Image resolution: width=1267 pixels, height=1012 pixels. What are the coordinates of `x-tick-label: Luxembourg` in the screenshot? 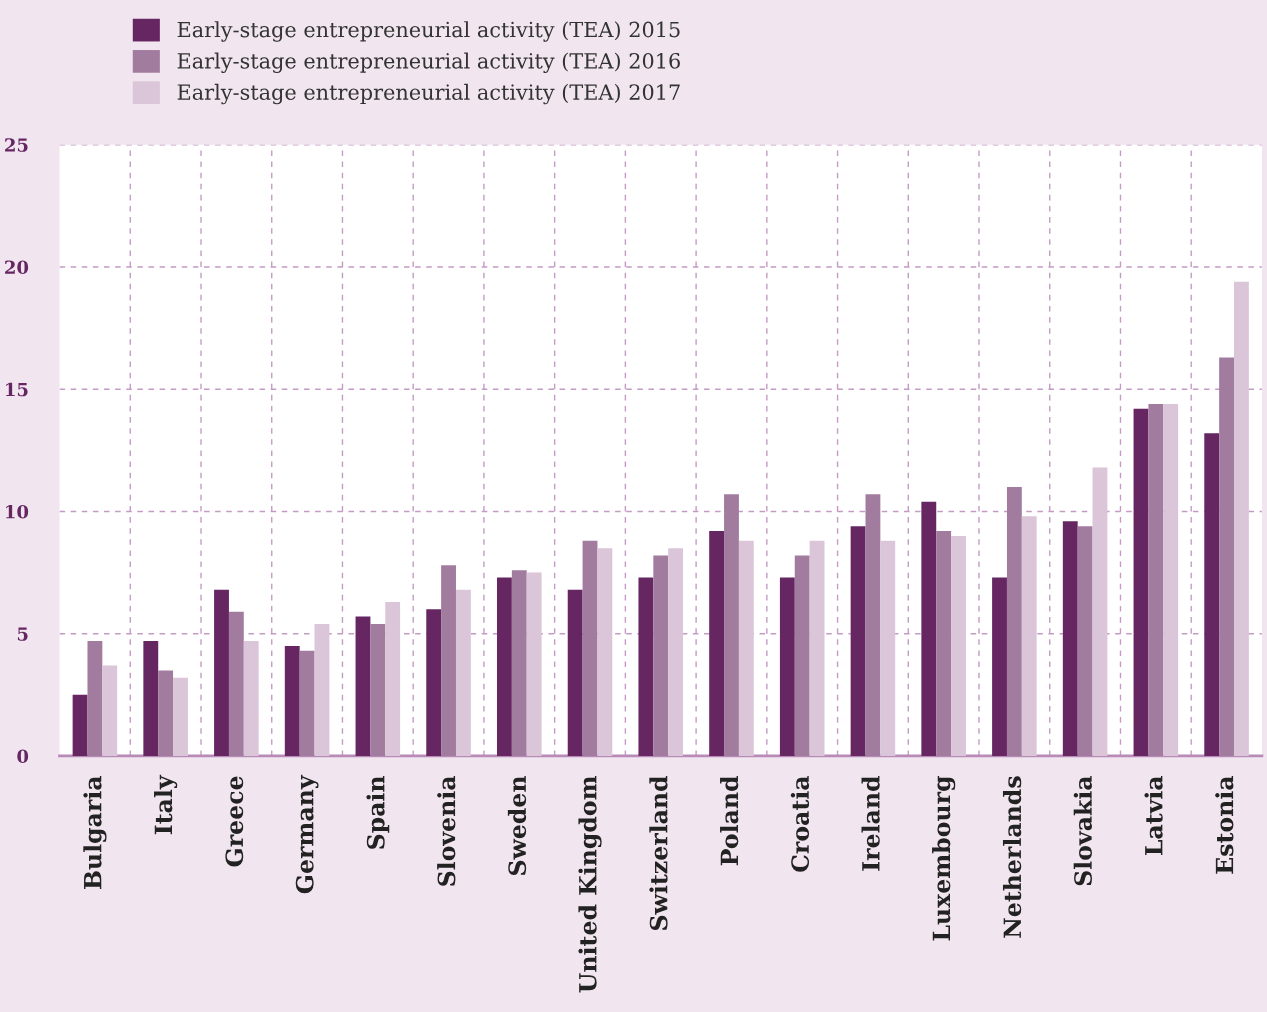 It's located at (944, 858).